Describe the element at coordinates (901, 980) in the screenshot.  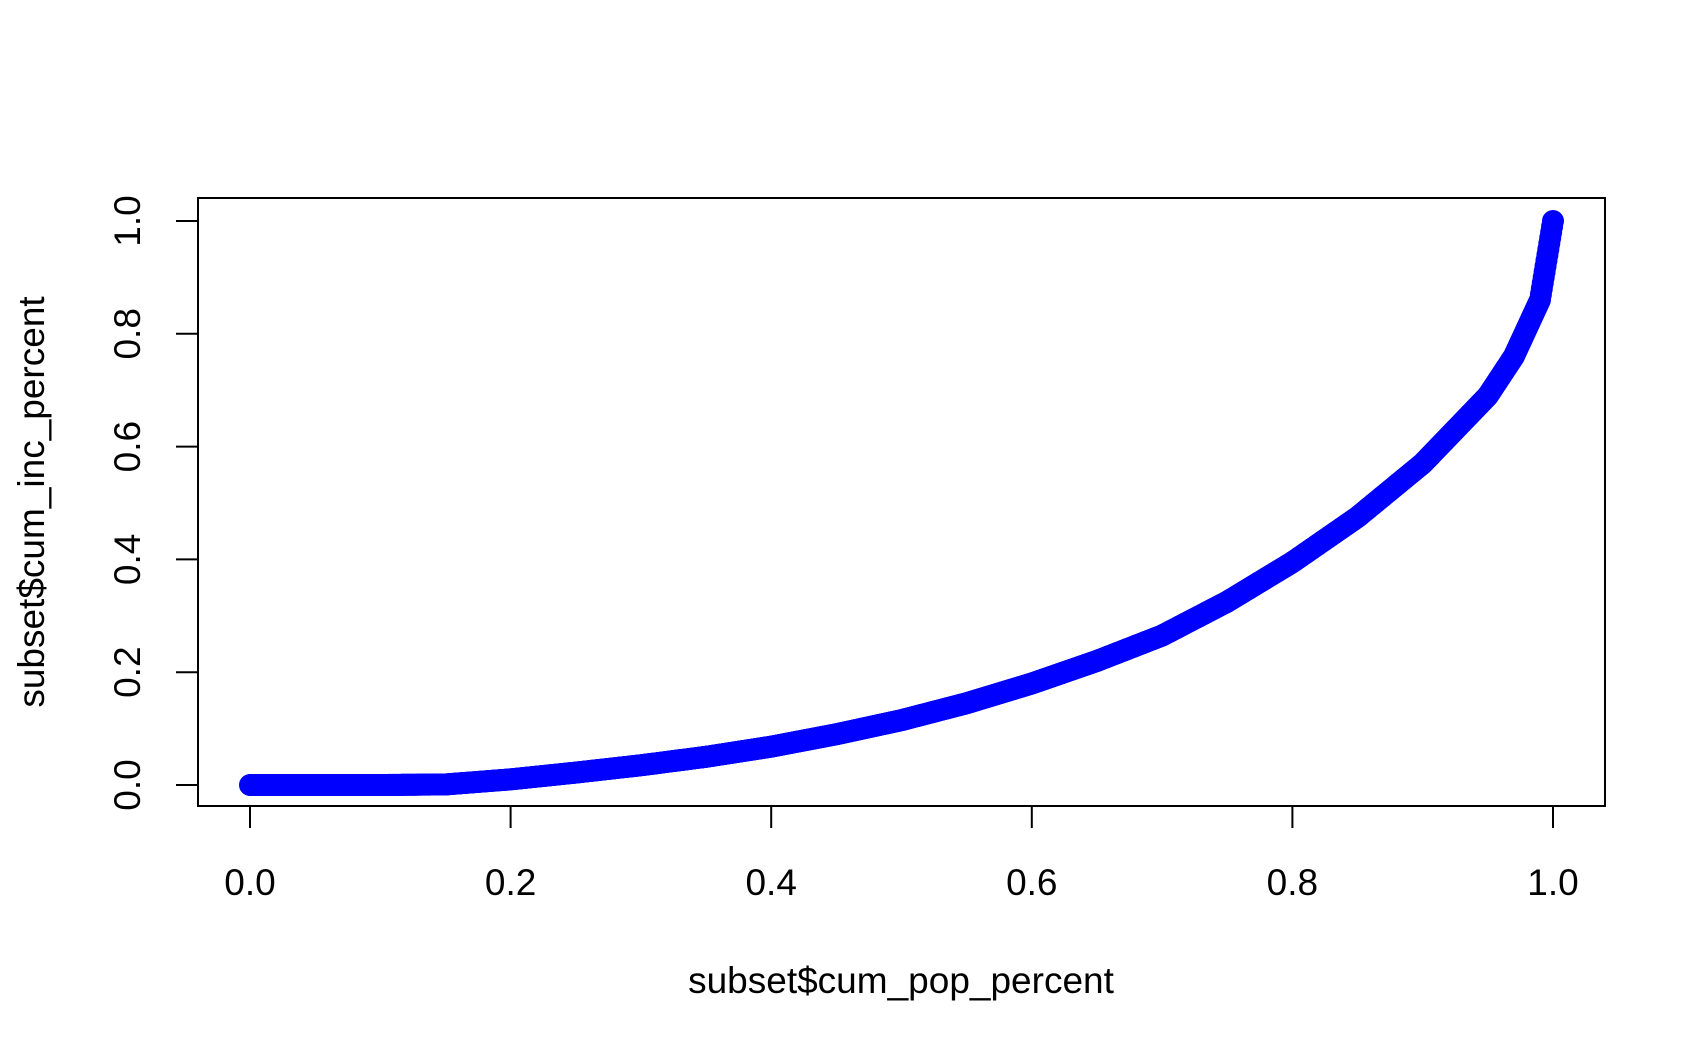
I see `x-axis-label: subset$cum_pop_percent` at that location.